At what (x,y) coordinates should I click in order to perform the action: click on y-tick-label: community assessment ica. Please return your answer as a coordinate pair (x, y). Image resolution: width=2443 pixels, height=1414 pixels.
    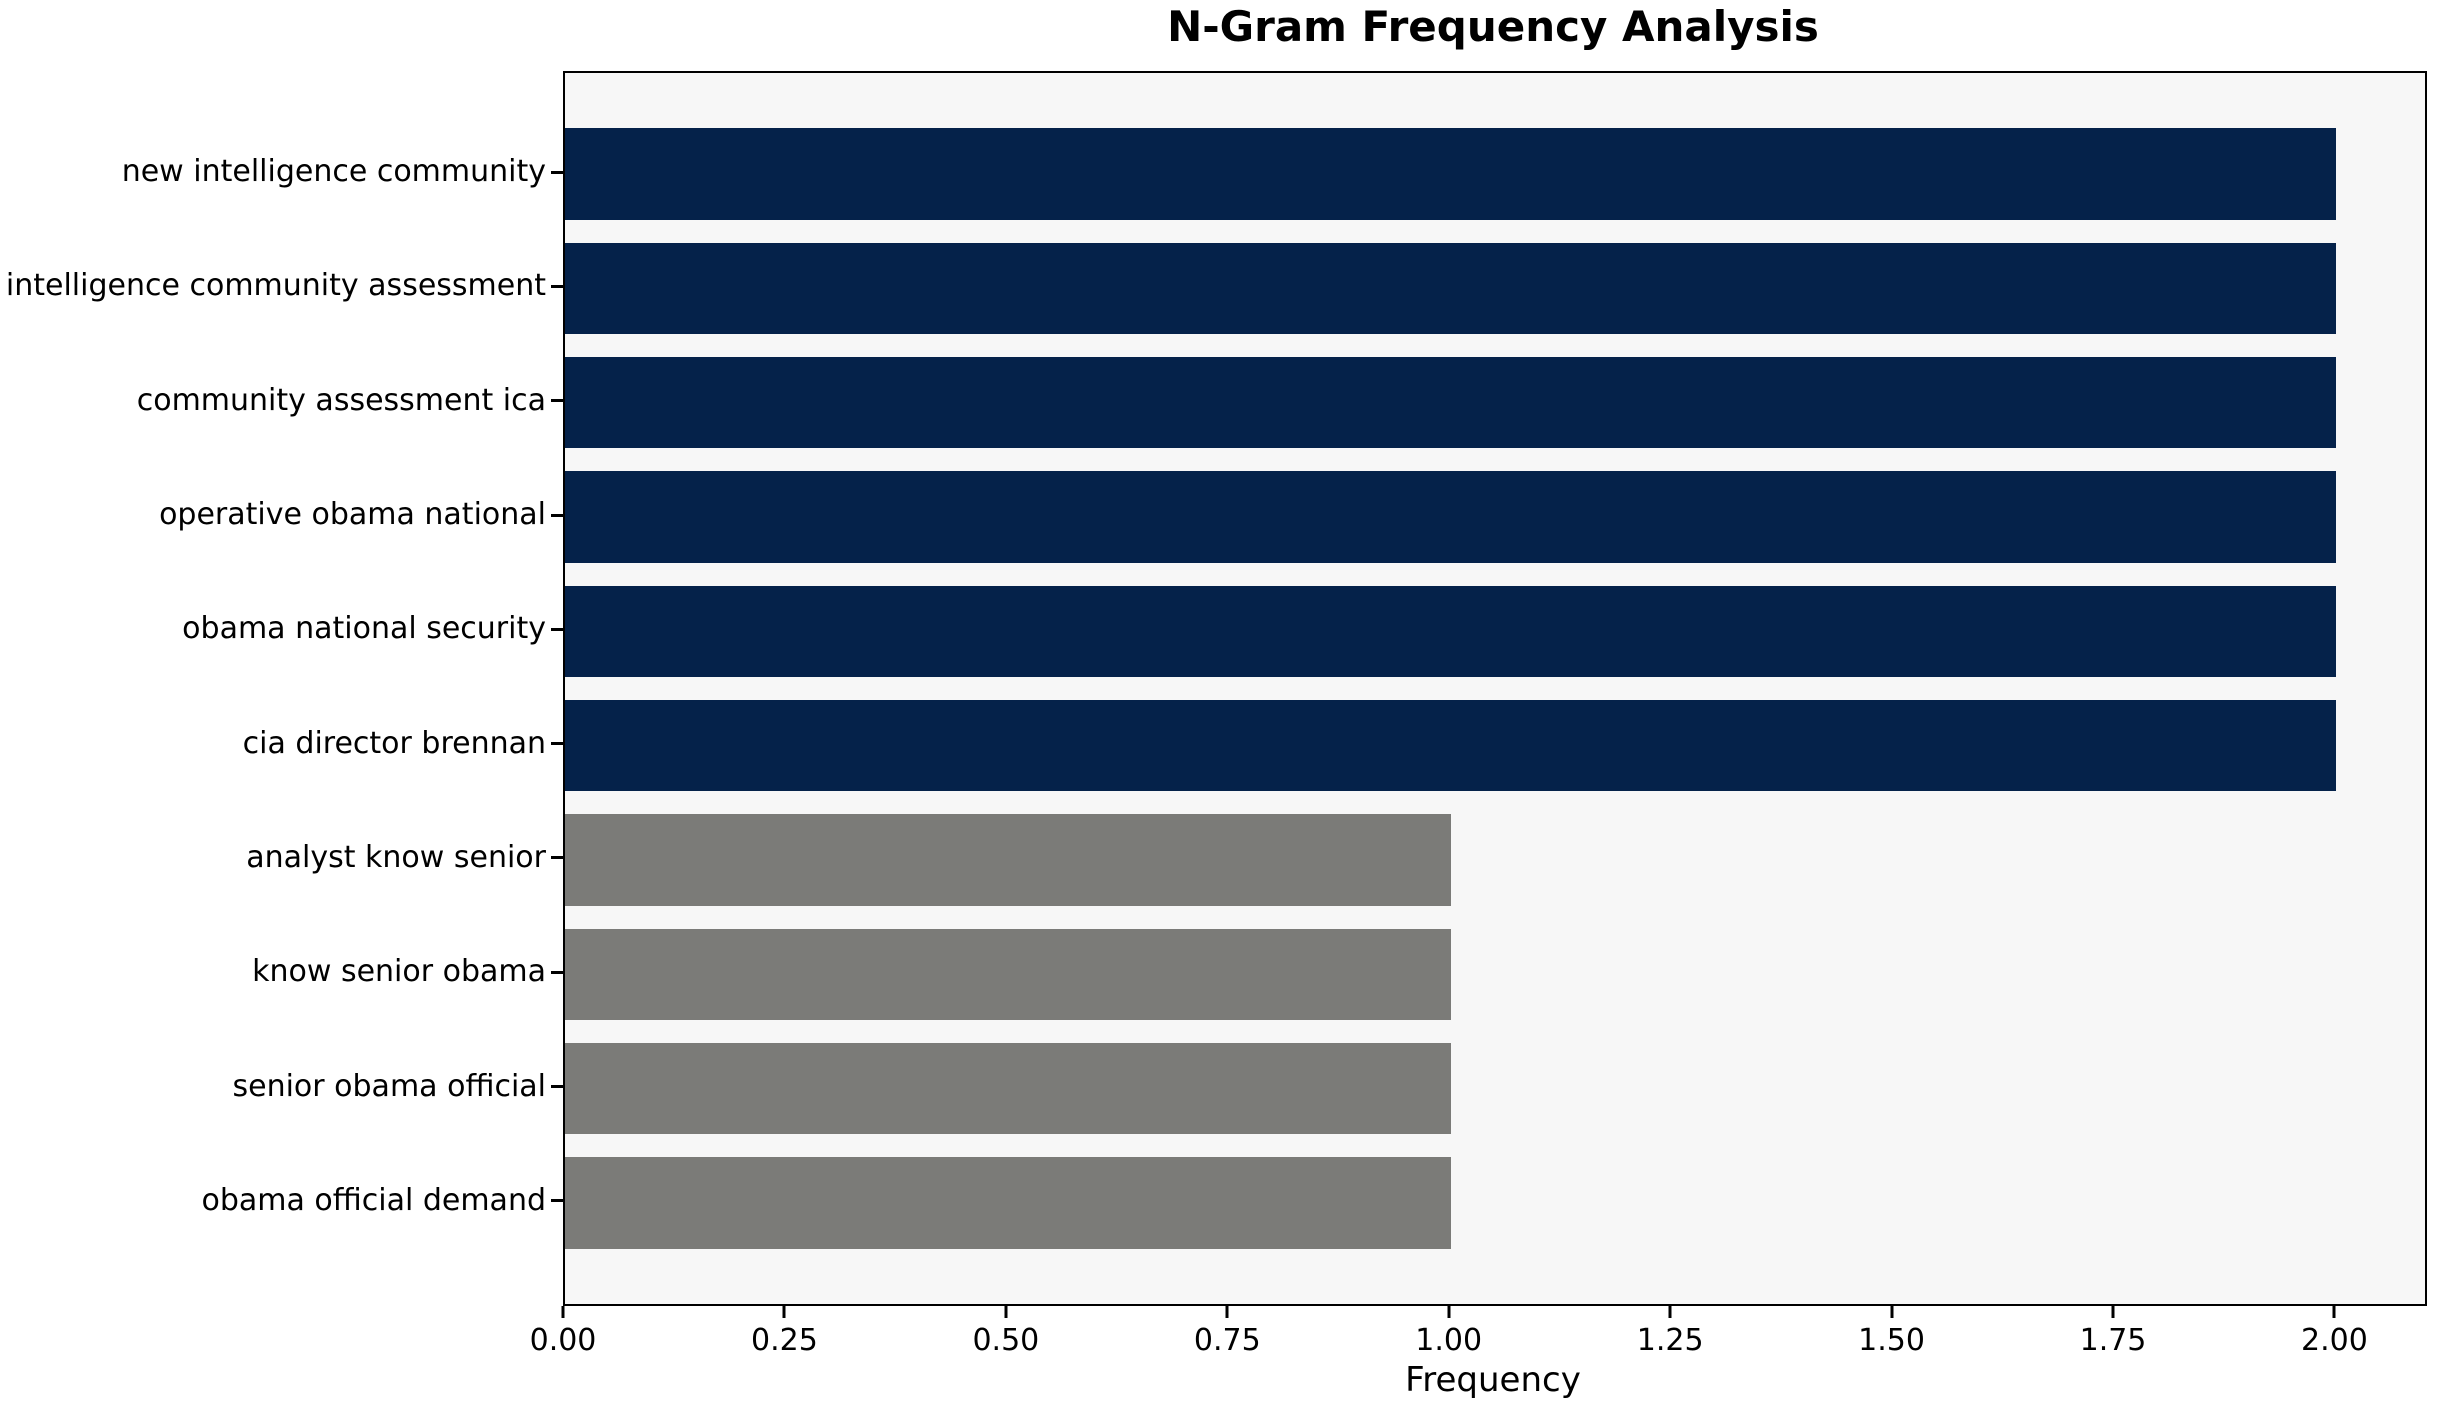
    Looking at the image, I should click on (341, 400).